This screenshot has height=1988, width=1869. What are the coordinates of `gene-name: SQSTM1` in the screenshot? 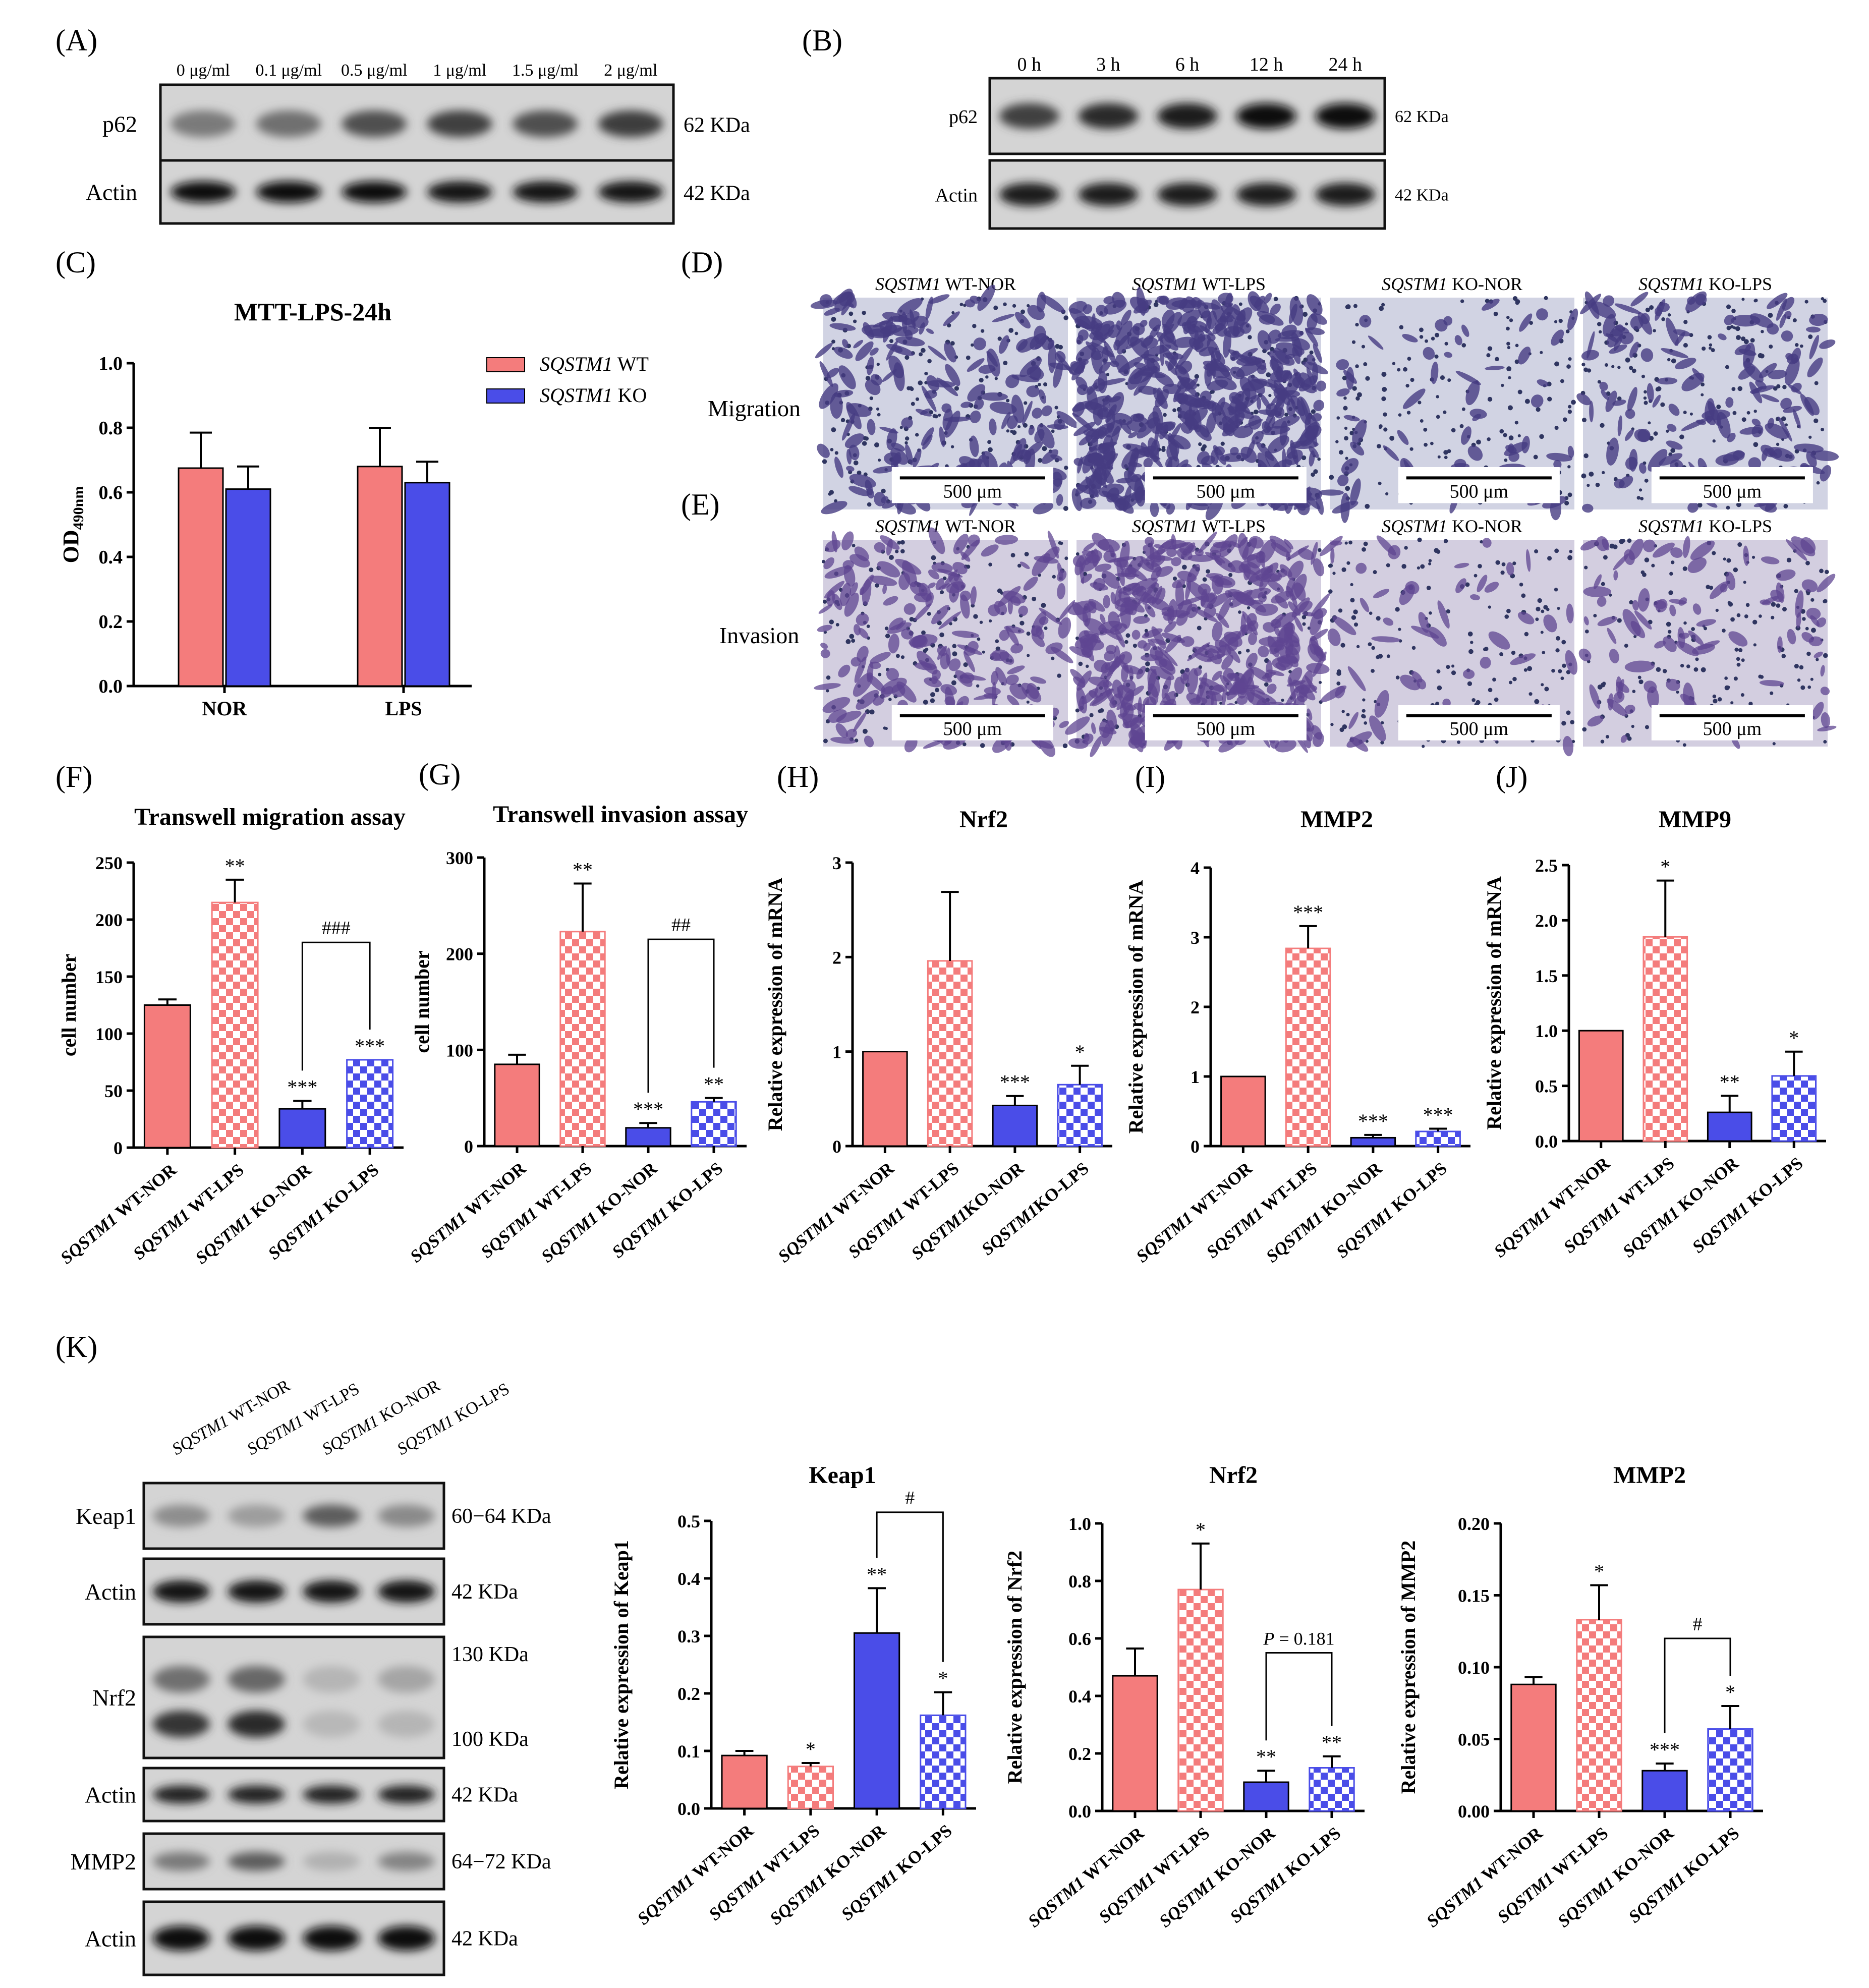 It's located at (1651, 1232).